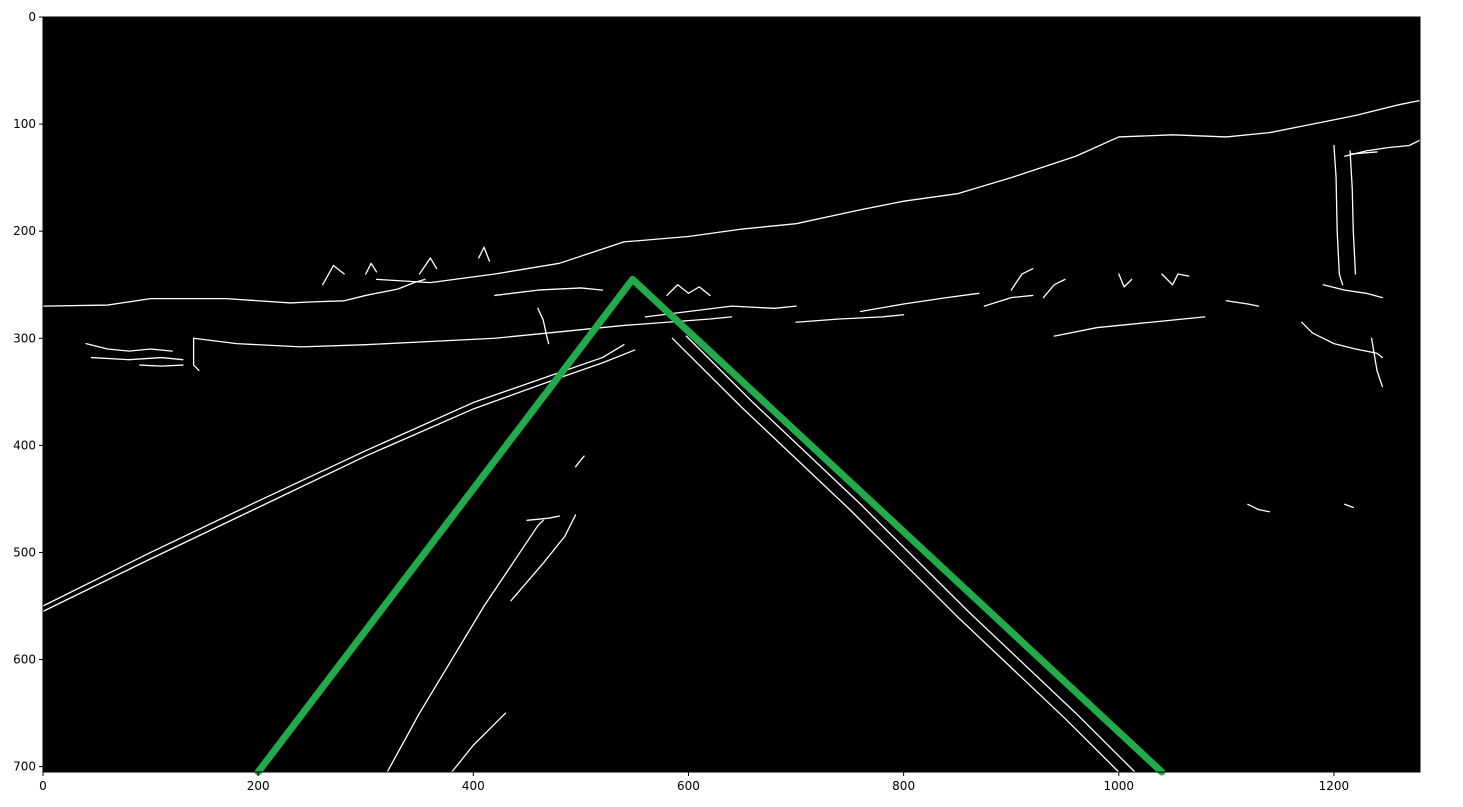  What do you see at coordinates (473, 786) in the screenshot?
I see `x-tick-label: 400` at bounding box center [473, 786].